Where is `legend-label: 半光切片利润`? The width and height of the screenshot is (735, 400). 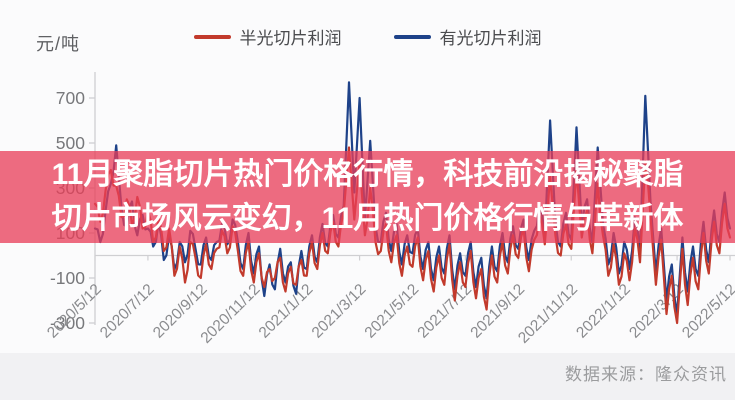 legend-label: 半光切片利润 is located at coordinates (290, 38).